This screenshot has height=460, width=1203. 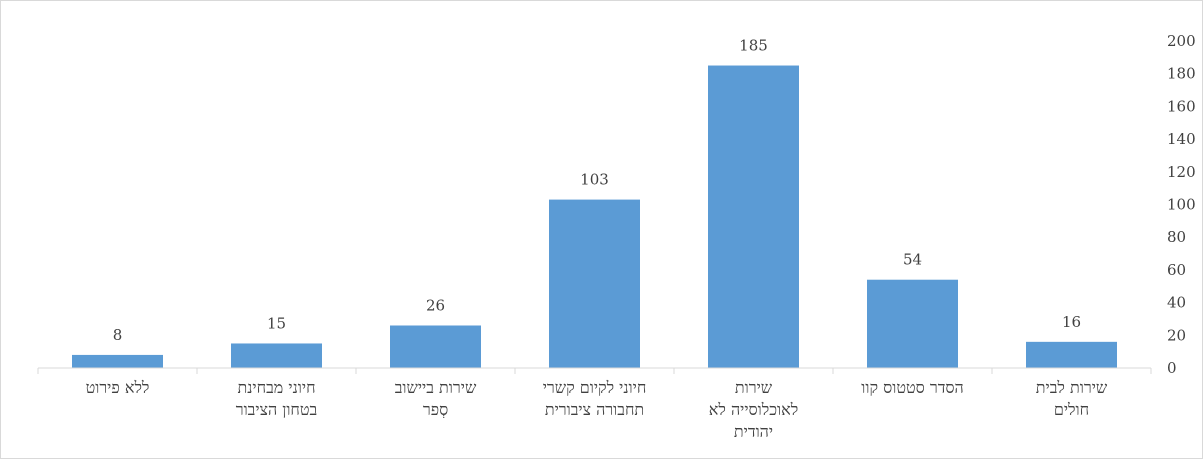 What do you see at coordinates (1181, 139) in the screenshot?
I see `y-tick-label: 140` at bounding box center [1181, 139].